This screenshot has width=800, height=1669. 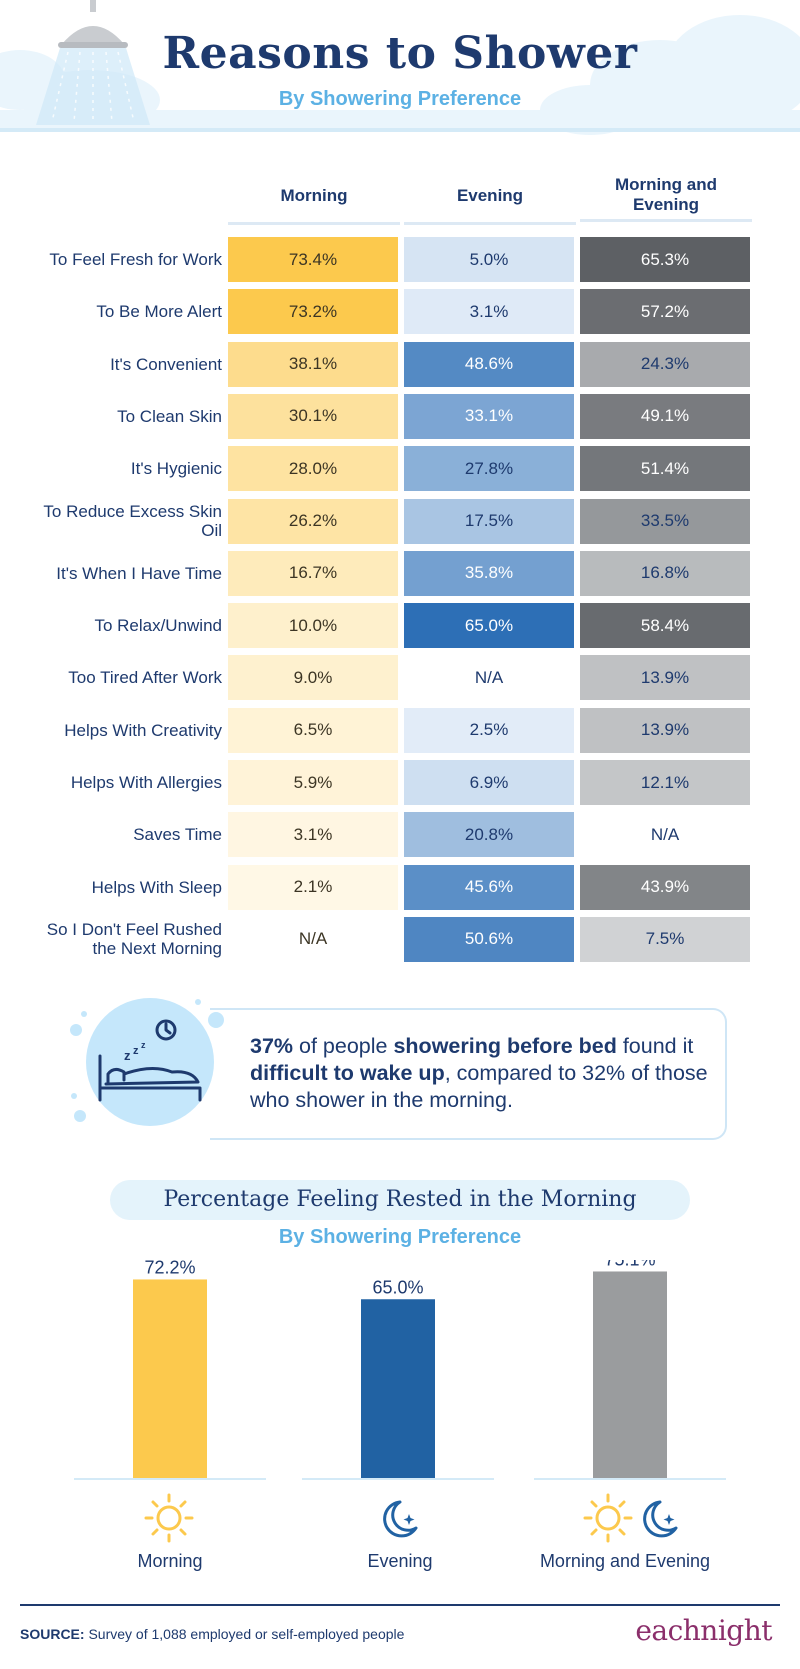 What do you see at coordinates (666, 196) in the screenshot?
I see `column-header-morning-and-evening: Morning and Evening` at bounding box center [666, 196].